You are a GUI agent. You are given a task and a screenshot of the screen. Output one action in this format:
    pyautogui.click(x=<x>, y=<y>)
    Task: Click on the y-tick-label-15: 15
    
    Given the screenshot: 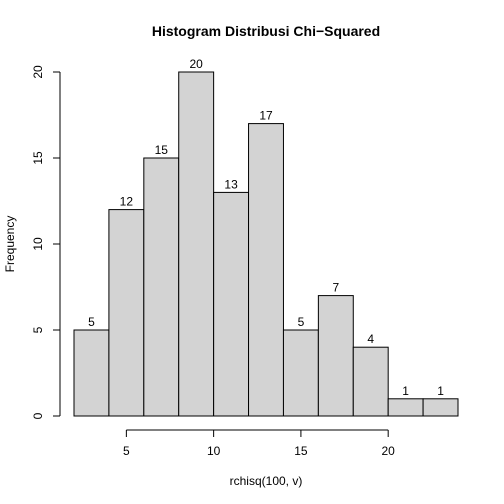 What is the action you would take?
    pyautogui.click(x=38, y=158)
    